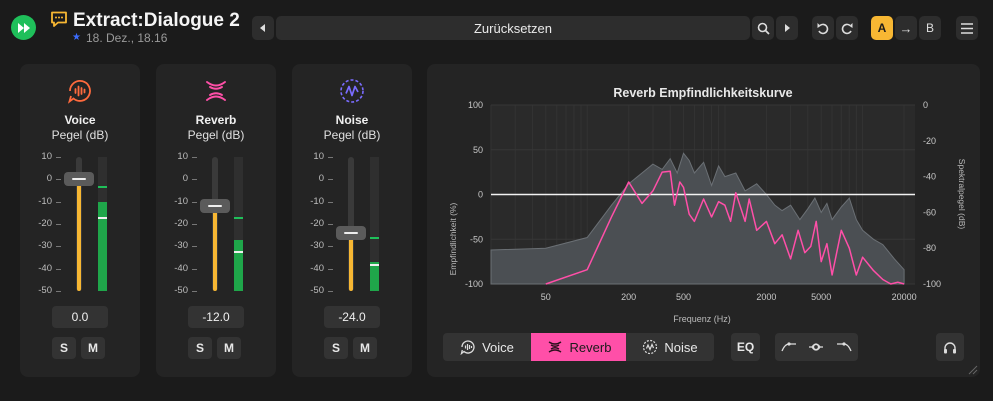  I want to click on x-tick-label: 50, so click(546, 297).